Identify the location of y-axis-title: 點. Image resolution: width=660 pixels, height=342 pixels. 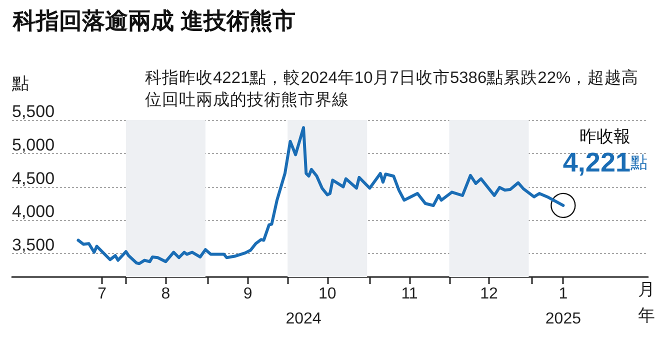
(20, 83).